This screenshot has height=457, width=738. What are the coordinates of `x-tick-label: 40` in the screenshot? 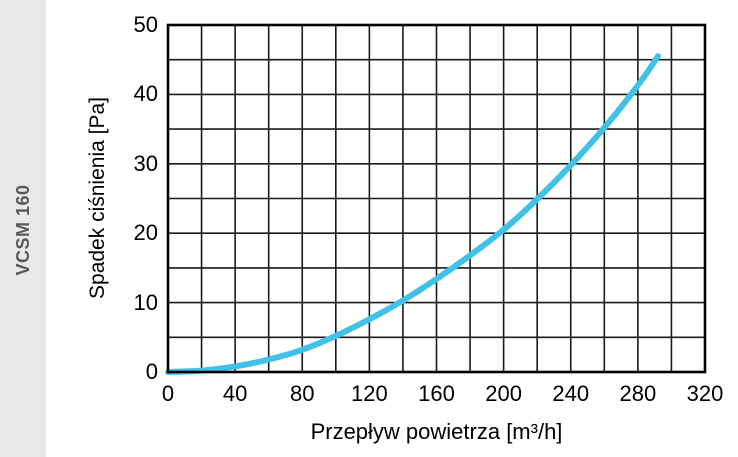 It's located at (235, 393).